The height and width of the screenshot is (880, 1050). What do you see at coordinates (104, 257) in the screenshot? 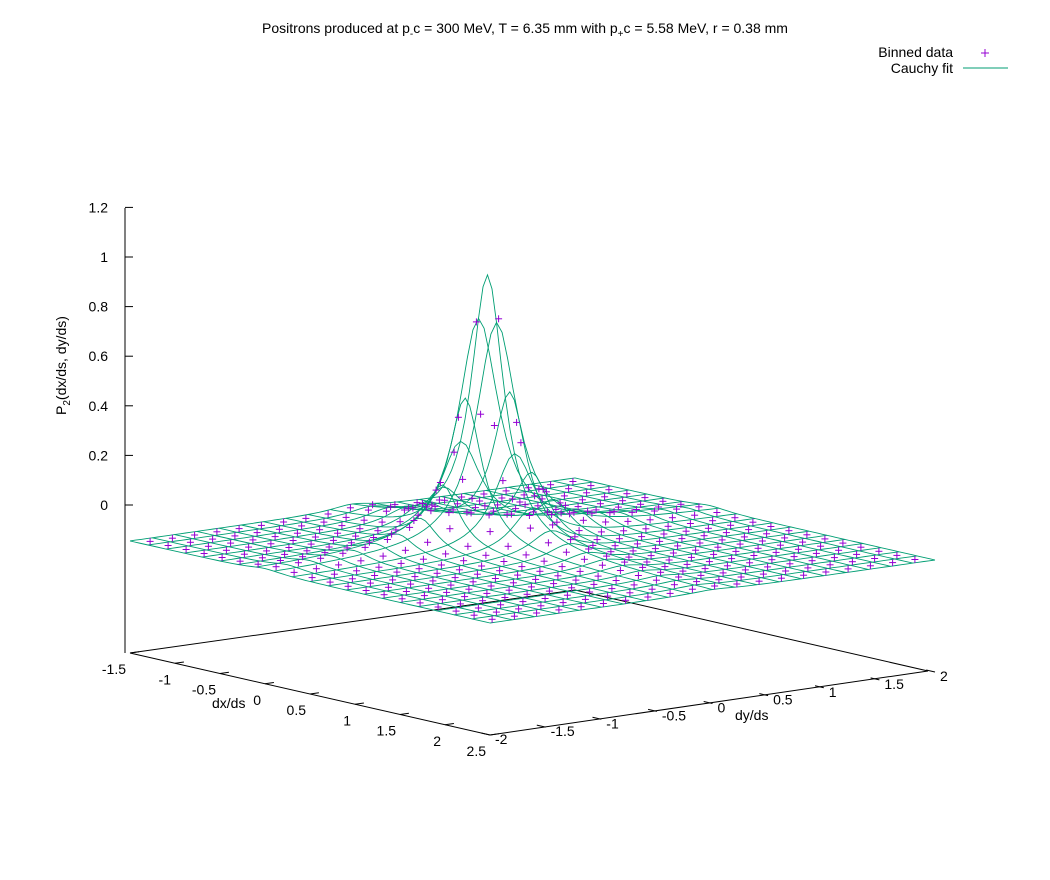
I see `z-tick-label: 1` at bounding box center [104, 257].